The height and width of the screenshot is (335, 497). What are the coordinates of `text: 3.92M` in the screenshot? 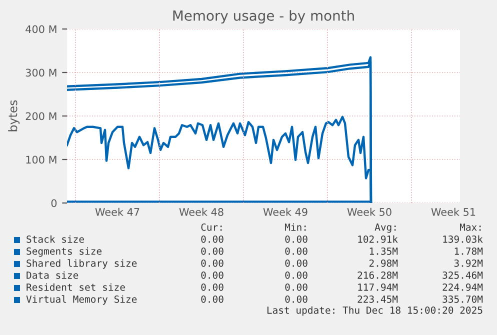 It's located at (468, 263).